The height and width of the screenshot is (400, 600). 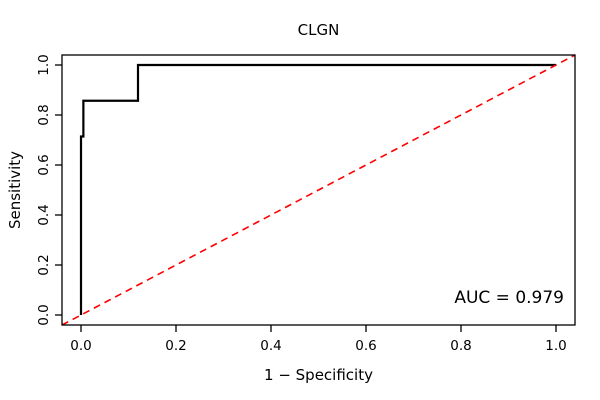 I want to click on y-axis-tick-label: 0.8, so click(x=44, y=114).